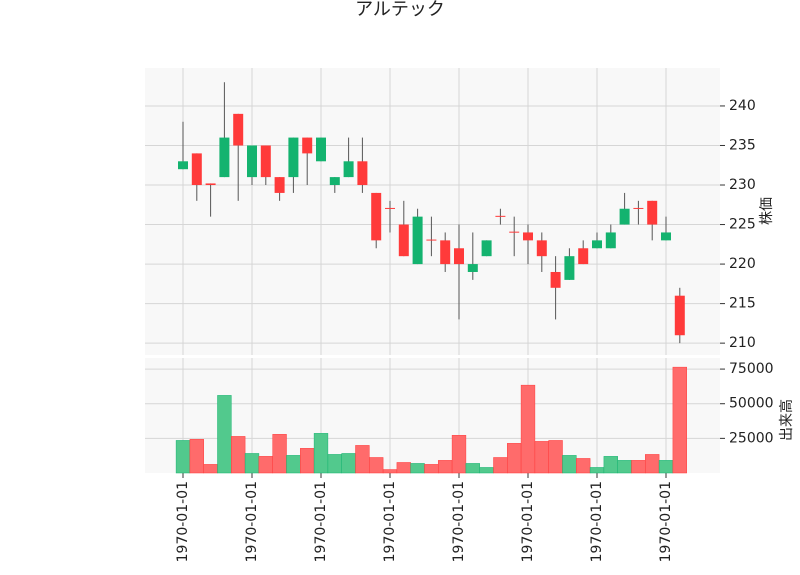 Image resolution: width=800 pixels, height=575 pixels. What do you see at coordinates (742, 106) in the screenshot?
I see `y-tick-label: 240` at bounding box center [742, 106].